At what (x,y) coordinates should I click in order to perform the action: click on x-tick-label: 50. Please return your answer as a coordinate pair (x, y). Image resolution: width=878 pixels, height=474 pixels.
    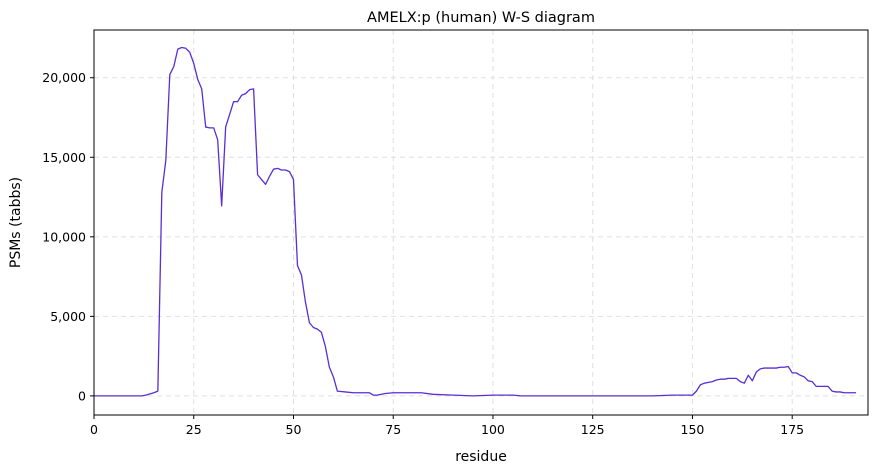
    Looking at the image, I should click on (294, 429).